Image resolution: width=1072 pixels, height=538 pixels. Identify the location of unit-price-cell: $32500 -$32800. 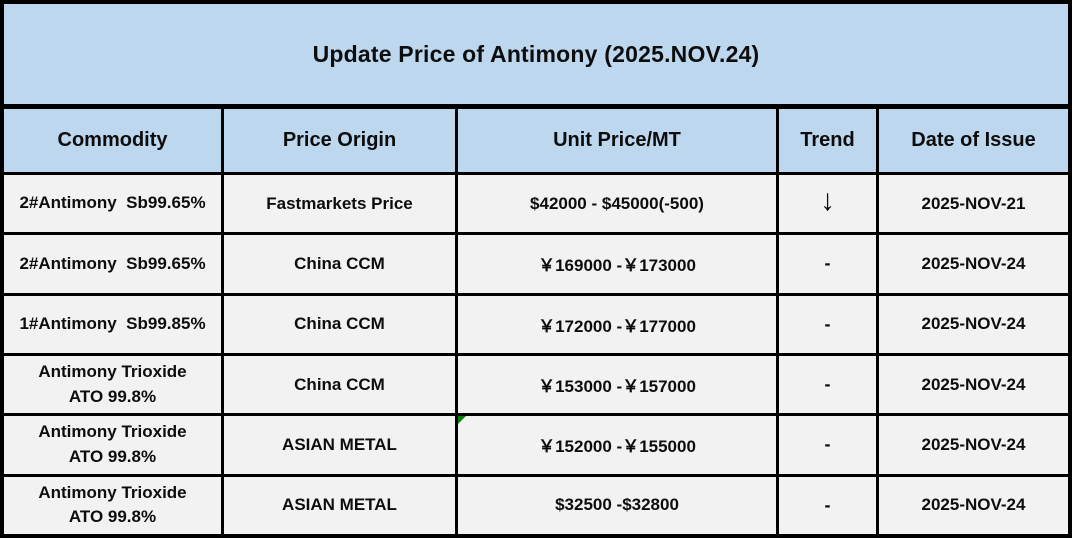
(617, 505).